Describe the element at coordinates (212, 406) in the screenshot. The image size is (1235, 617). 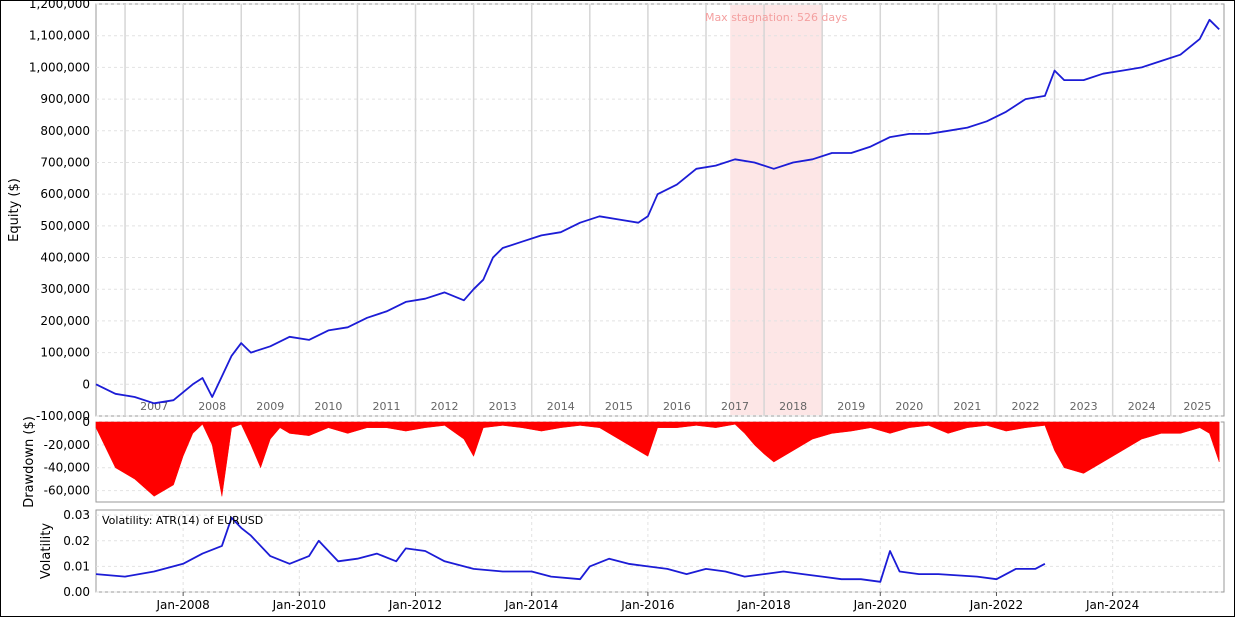
I see `year-label: 2008` at that location.